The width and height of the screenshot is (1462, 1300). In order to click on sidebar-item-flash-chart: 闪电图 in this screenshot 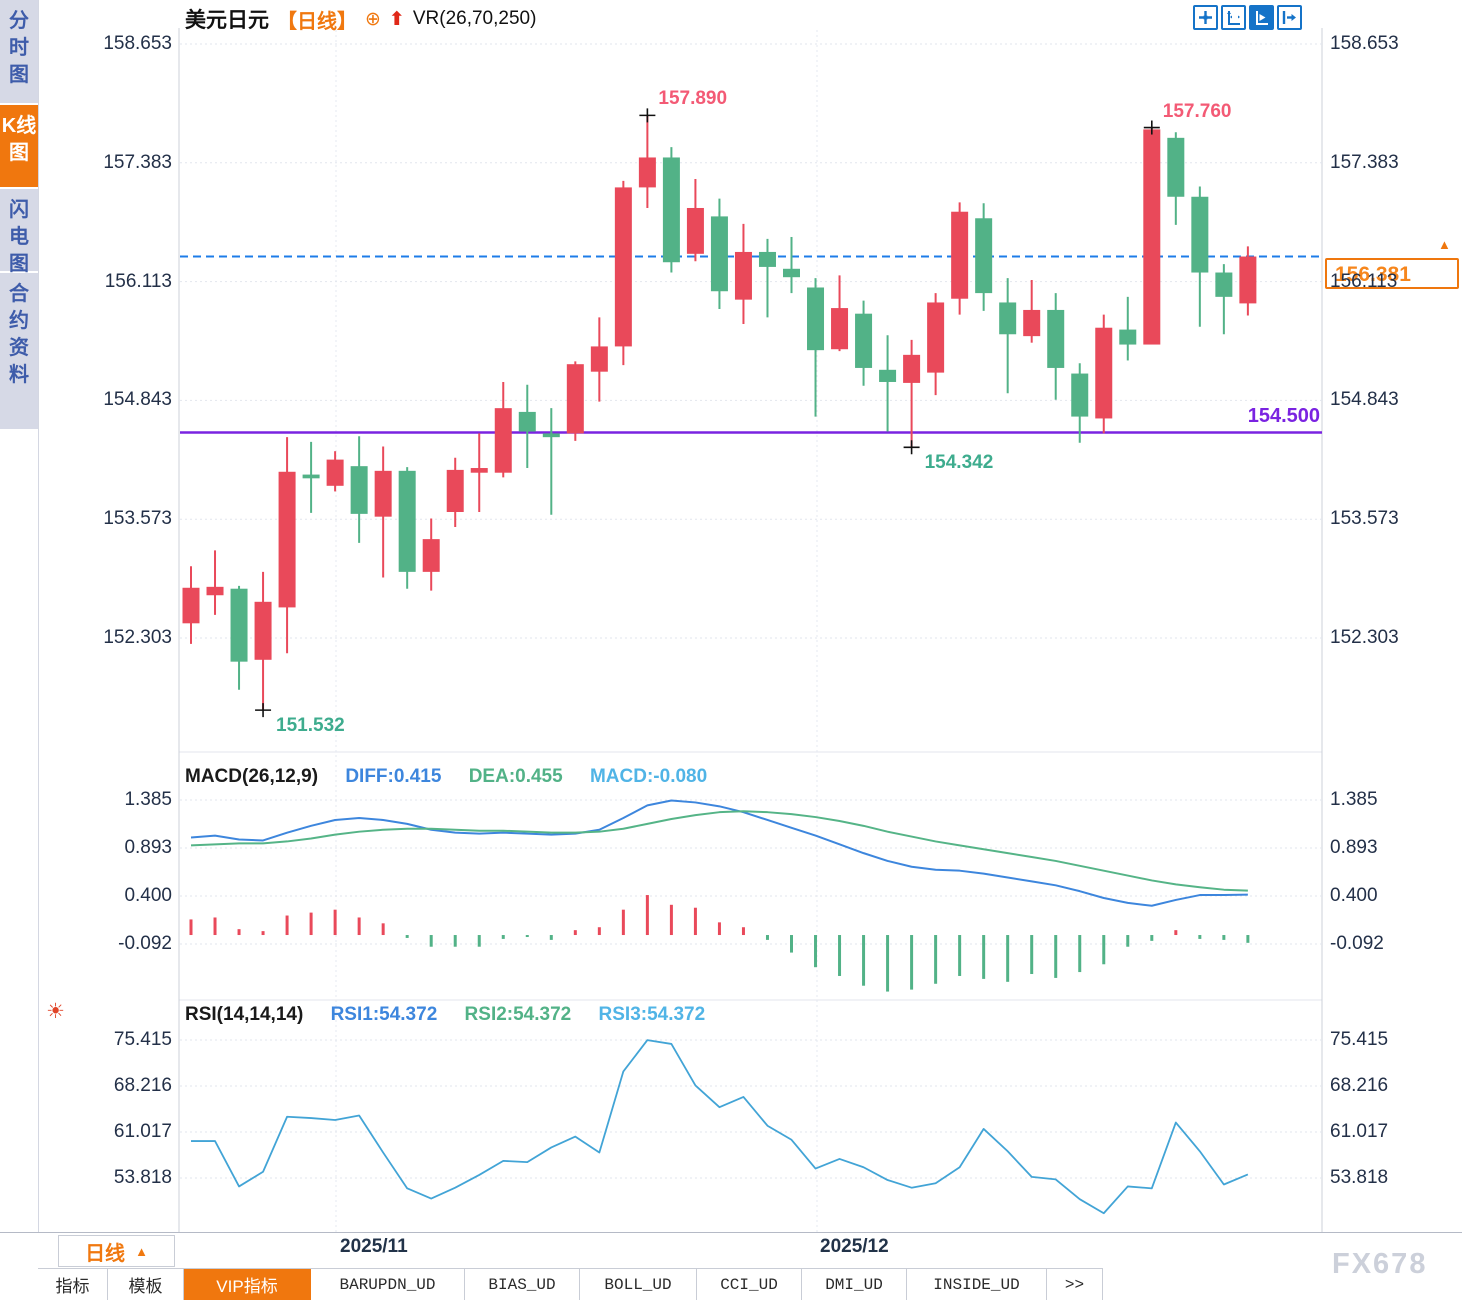, I will do `click(19, 232)`.